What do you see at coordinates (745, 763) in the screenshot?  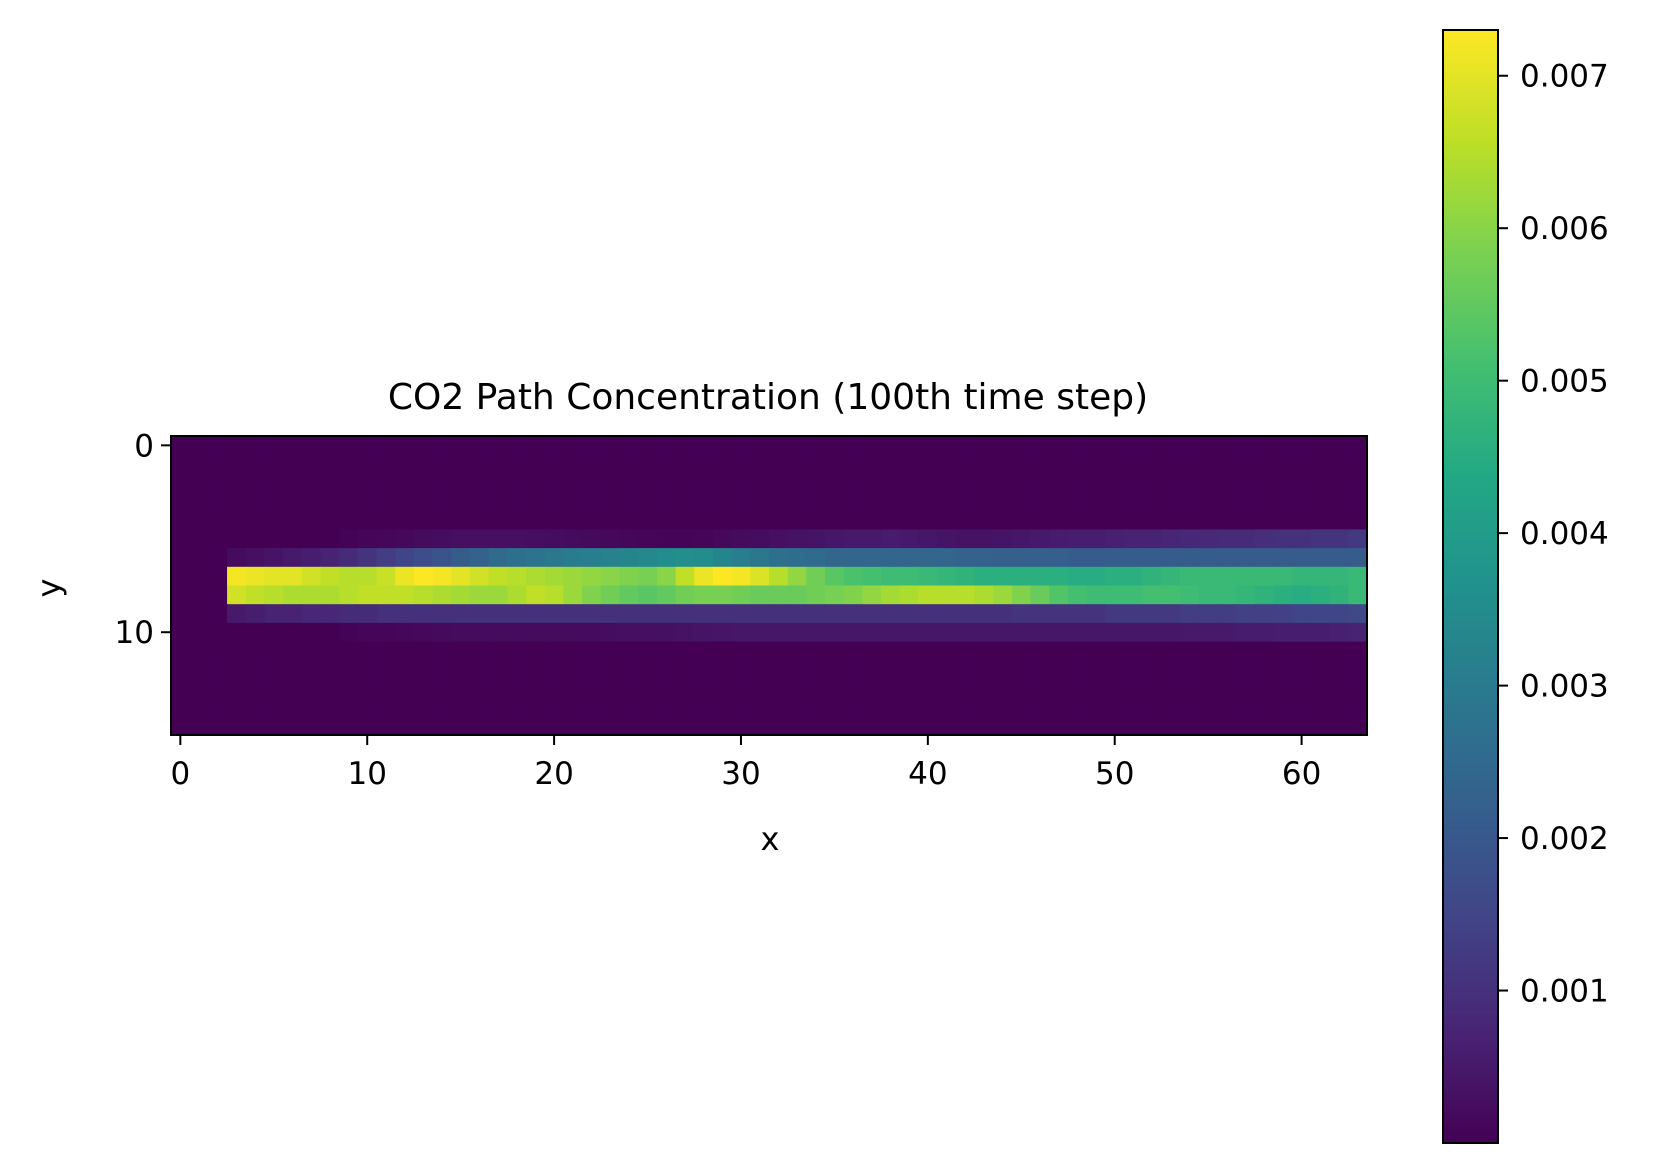 I see `x-axis-ticks: 0 10 20 30 40 50 60` at bounding box center [745, 763].